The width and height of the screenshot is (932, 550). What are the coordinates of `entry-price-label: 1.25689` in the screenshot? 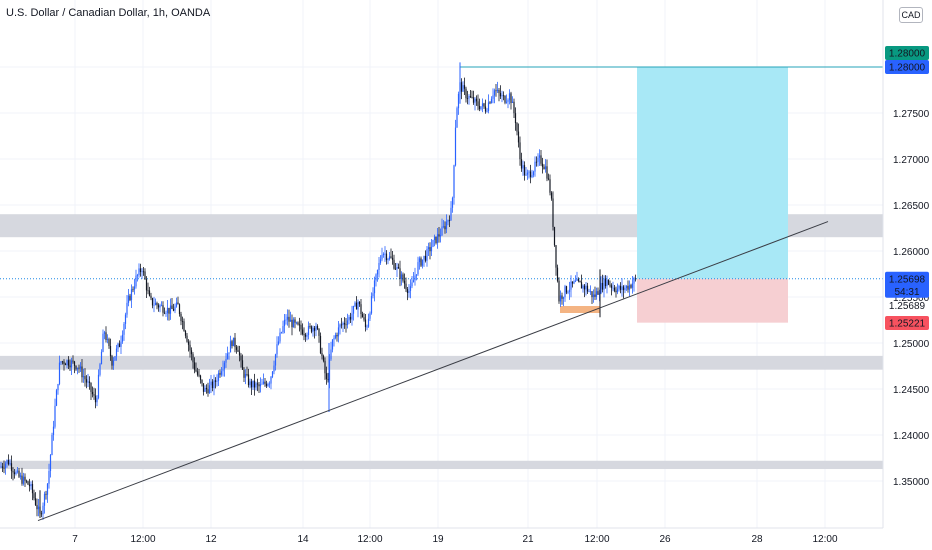 It's located at (907, 306).